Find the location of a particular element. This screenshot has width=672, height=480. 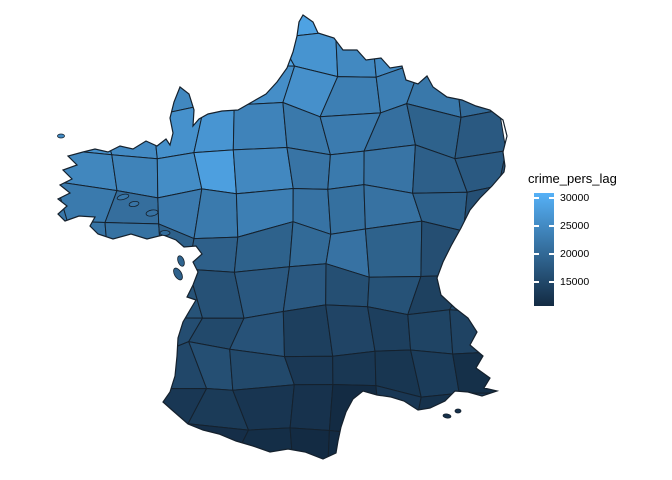

legend-colorbar is located at coordinates (544, 249).